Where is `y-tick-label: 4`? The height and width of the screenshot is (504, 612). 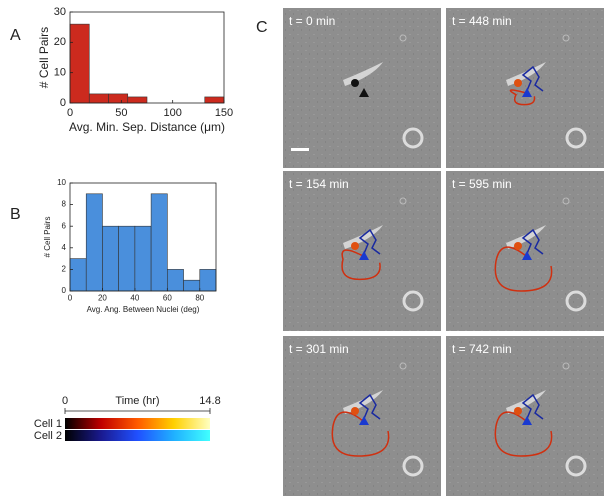 y-tick-label: 4 is located at coordinates (64, 247).